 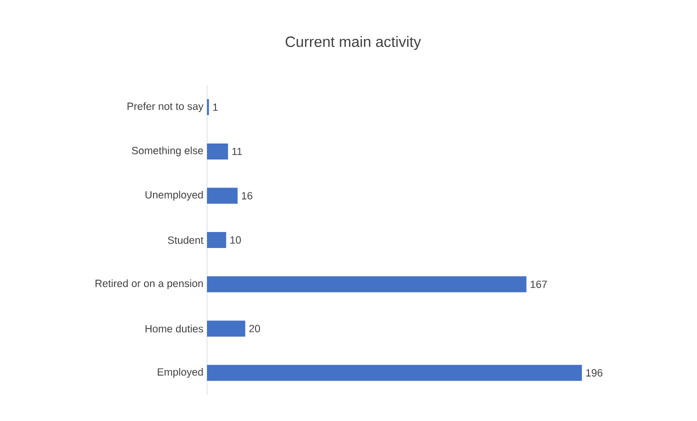 I want to click on chart-title: Current main activity, so click(x=354, y=43).